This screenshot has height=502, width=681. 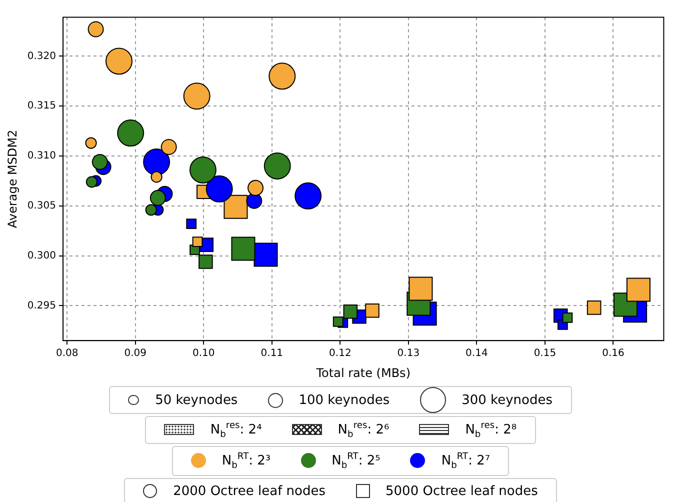 What do you see at coordinates (272, 354) in the screenshot?
I see `x-tick-label: 0.11` at bounding box center [272, 354].